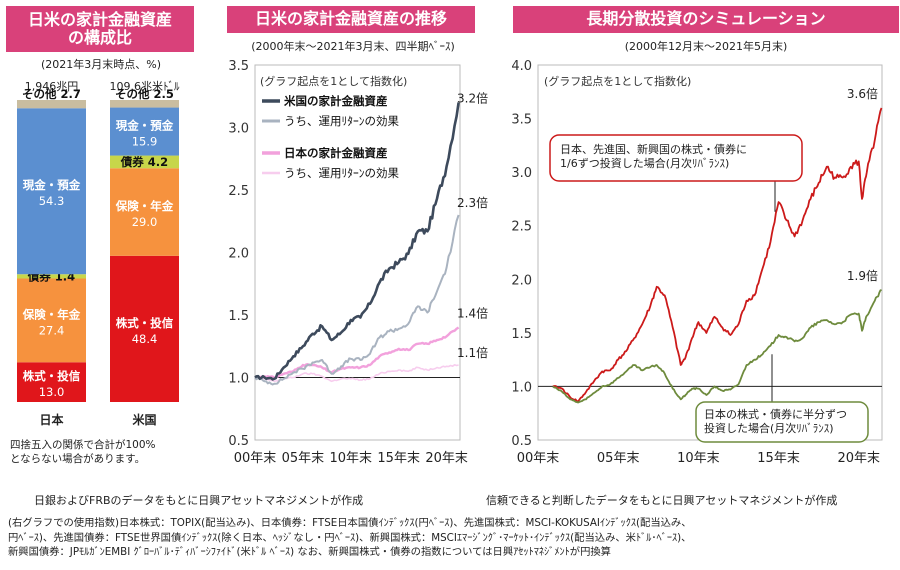  I want to click on panel2-title: 日米の家計金融資産の推移, so click(351, 19).